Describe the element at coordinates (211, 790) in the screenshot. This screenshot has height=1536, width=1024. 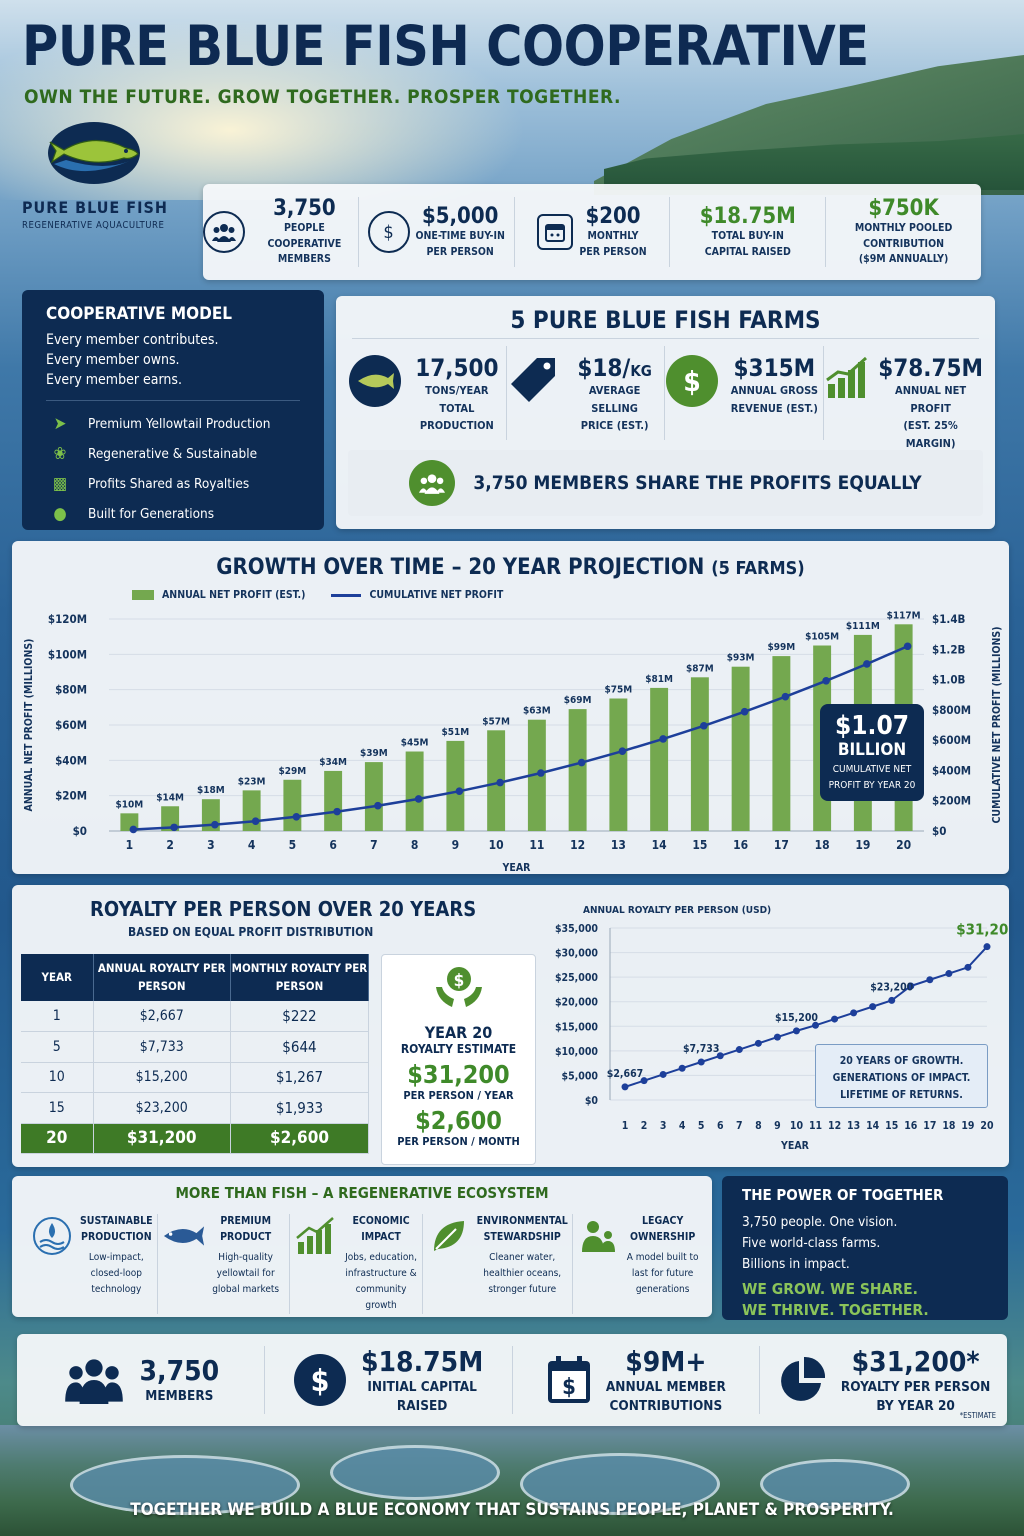
I see `bar-data-label: $18M` at that location.